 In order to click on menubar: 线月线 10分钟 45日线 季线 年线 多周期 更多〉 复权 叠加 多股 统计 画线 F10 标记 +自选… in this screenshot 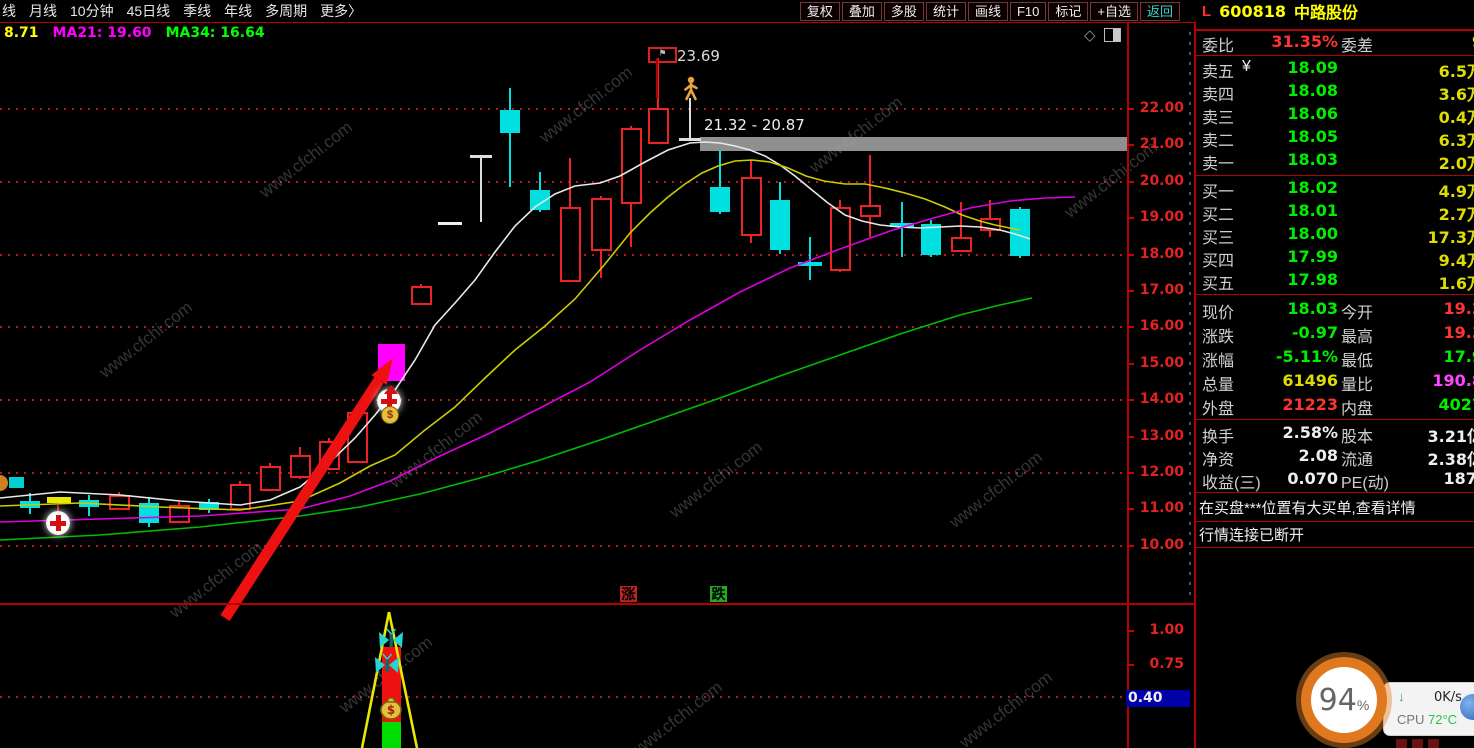, I will do `click(737, 11)`.